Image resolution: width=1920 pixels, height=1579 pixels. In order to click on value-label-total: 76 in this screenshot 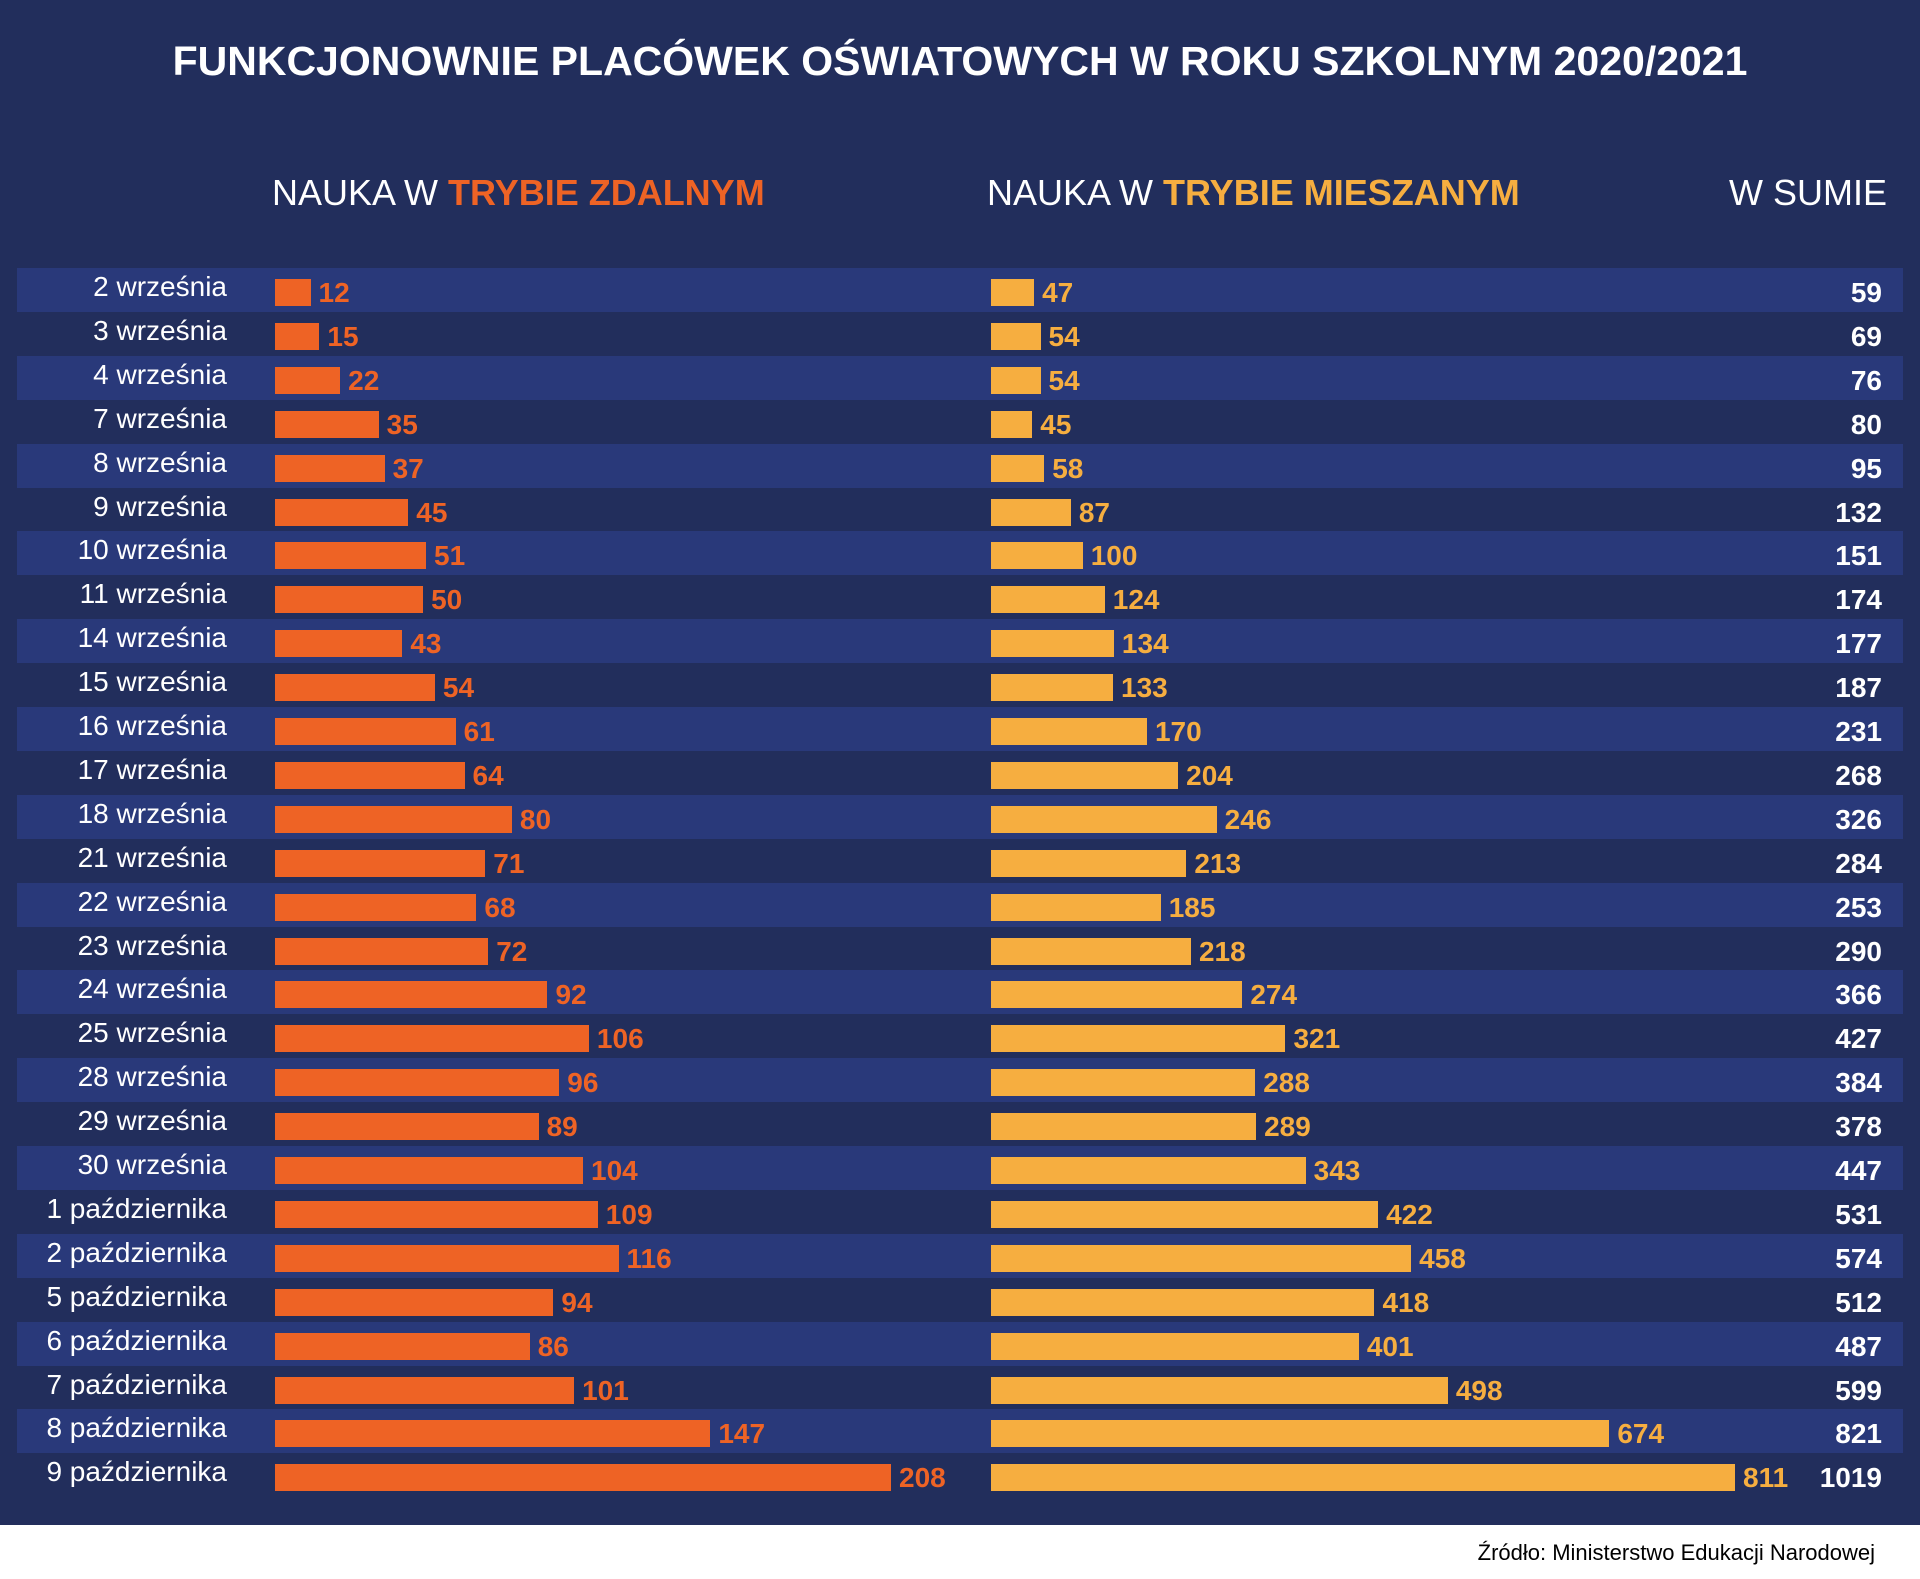, I will do `click(1866, 380)`.